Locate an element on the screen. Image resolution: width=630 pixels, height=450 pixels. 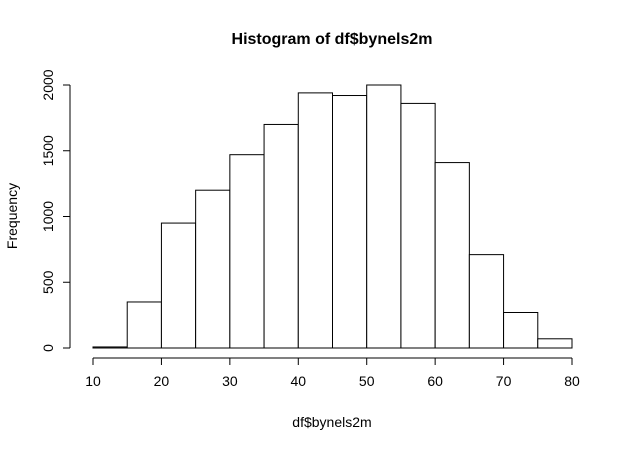
y-tick-label: 0 is located at coordinates (48, 348).